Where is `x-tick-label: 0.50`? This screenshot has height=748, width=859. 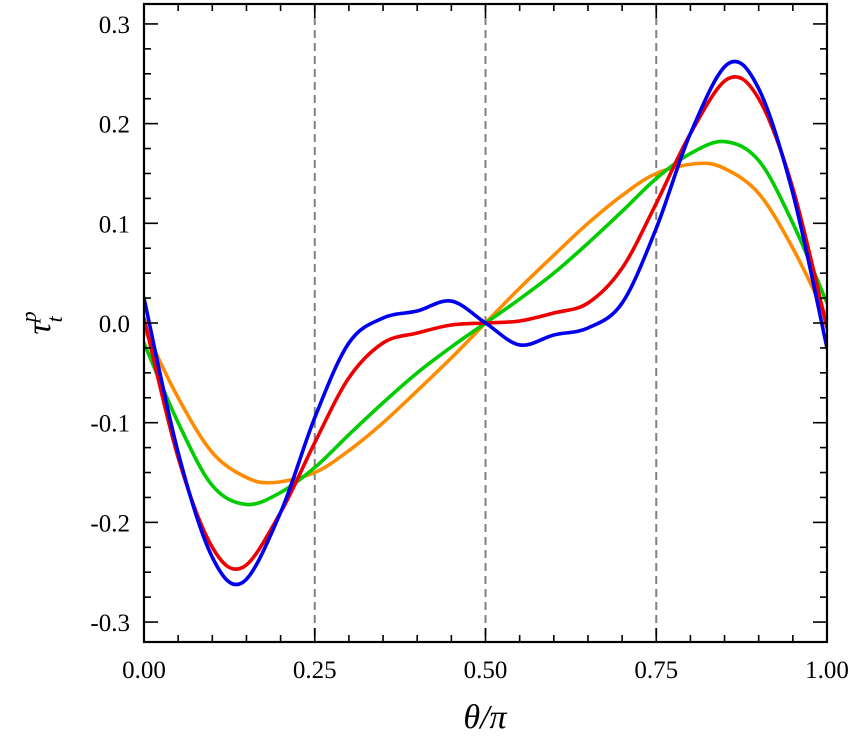 x-tick-label: 0.50 is located at coordinates (486, 670).